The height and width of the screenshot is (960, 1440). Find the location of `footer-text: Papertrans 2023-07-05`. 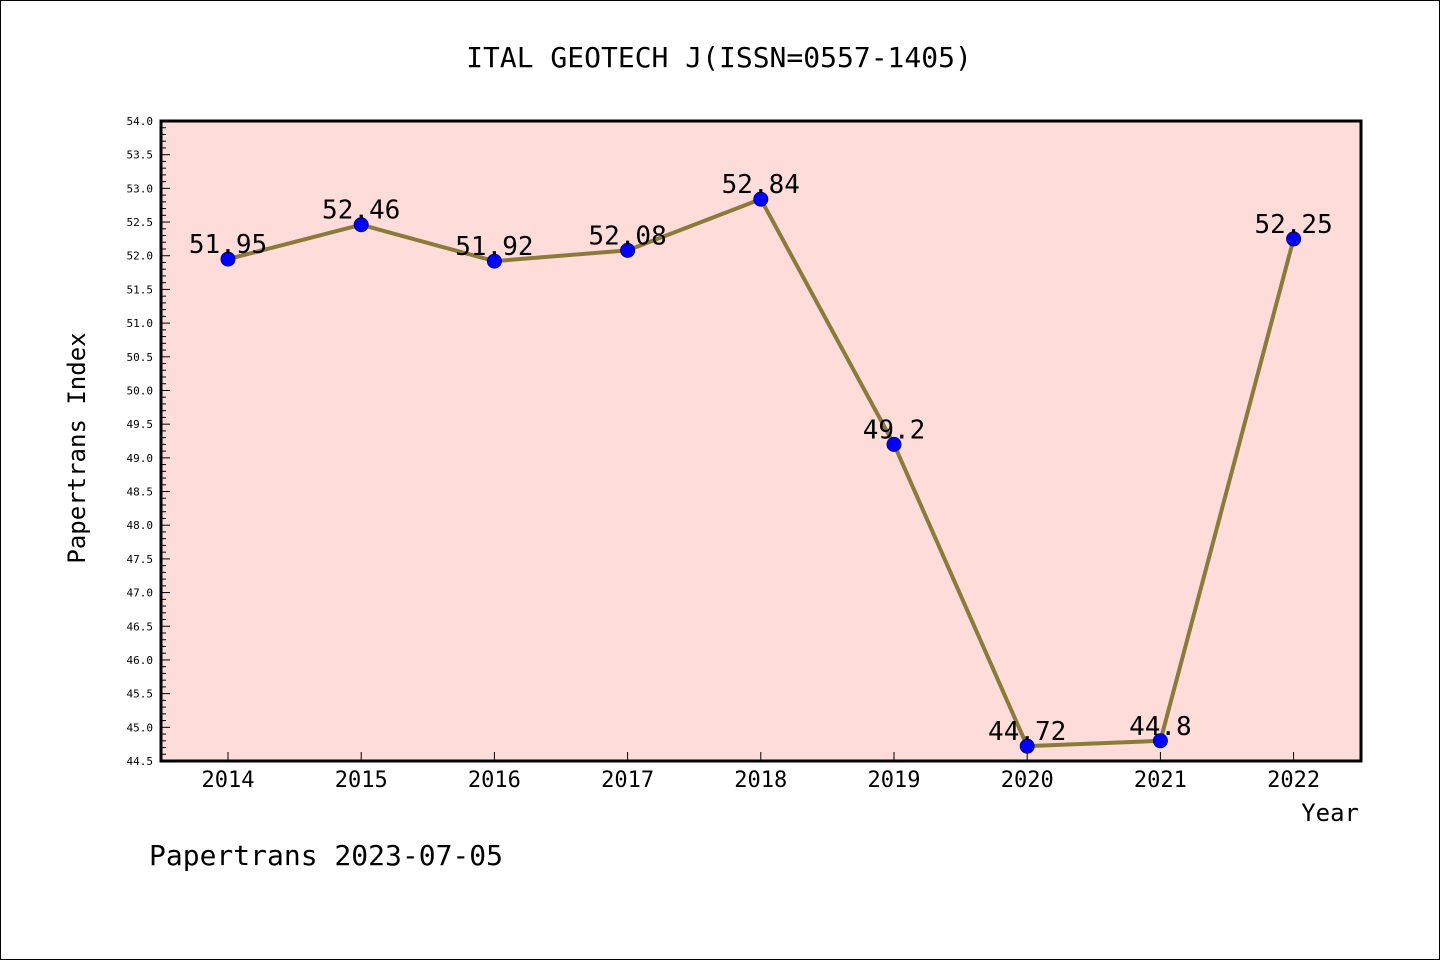

footer-text: Papertrans 2023-07-05 is located at coordinates (326, 855).